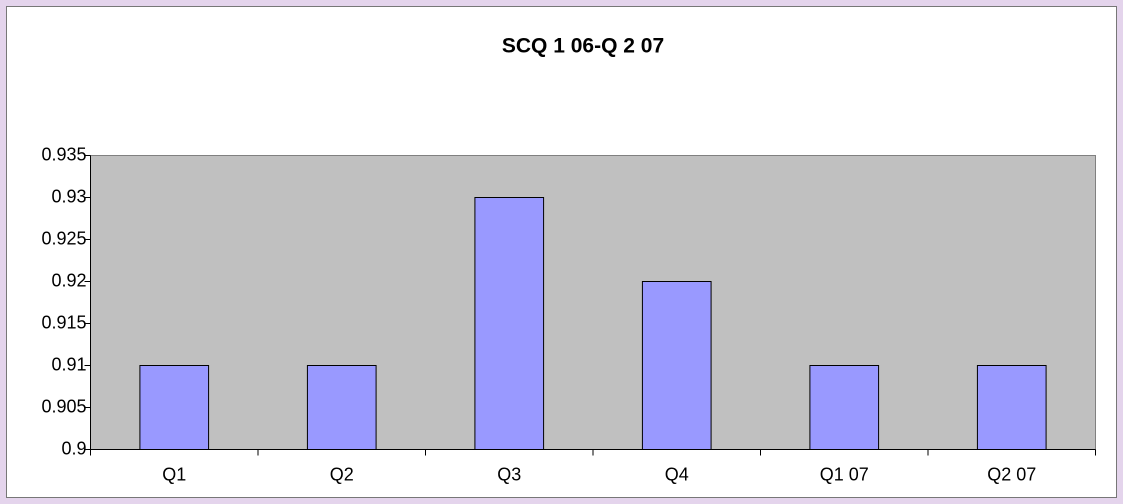  What do you see at coordinates (844, 474) in the screenshot?
I see `x-tick-label: Q1 07` at bounding box center [844, 474].